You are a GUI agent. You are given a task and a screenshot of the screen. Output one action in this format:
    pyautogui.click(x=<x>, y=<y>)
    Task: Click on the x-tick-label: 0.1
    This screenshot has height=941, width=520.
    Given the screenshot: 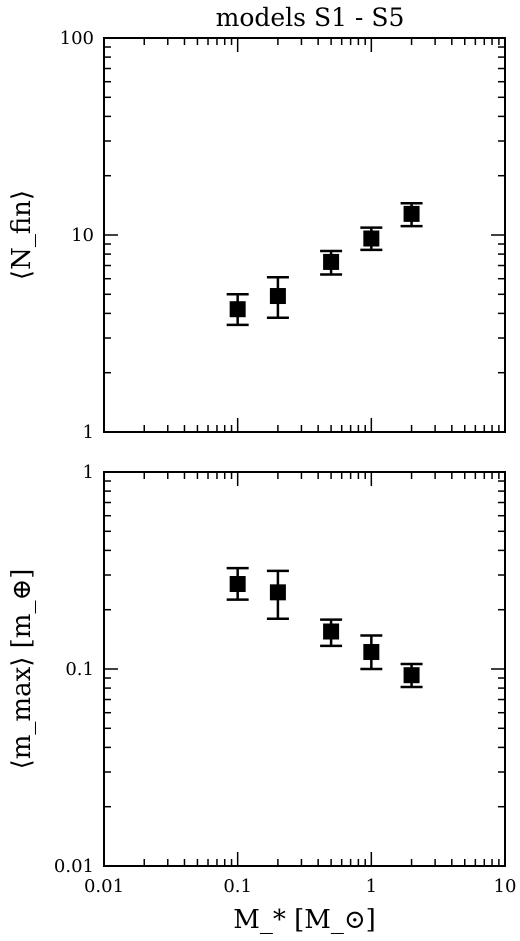 What is the action you would take?
    pyautogui.click(x=237, y=886)
    